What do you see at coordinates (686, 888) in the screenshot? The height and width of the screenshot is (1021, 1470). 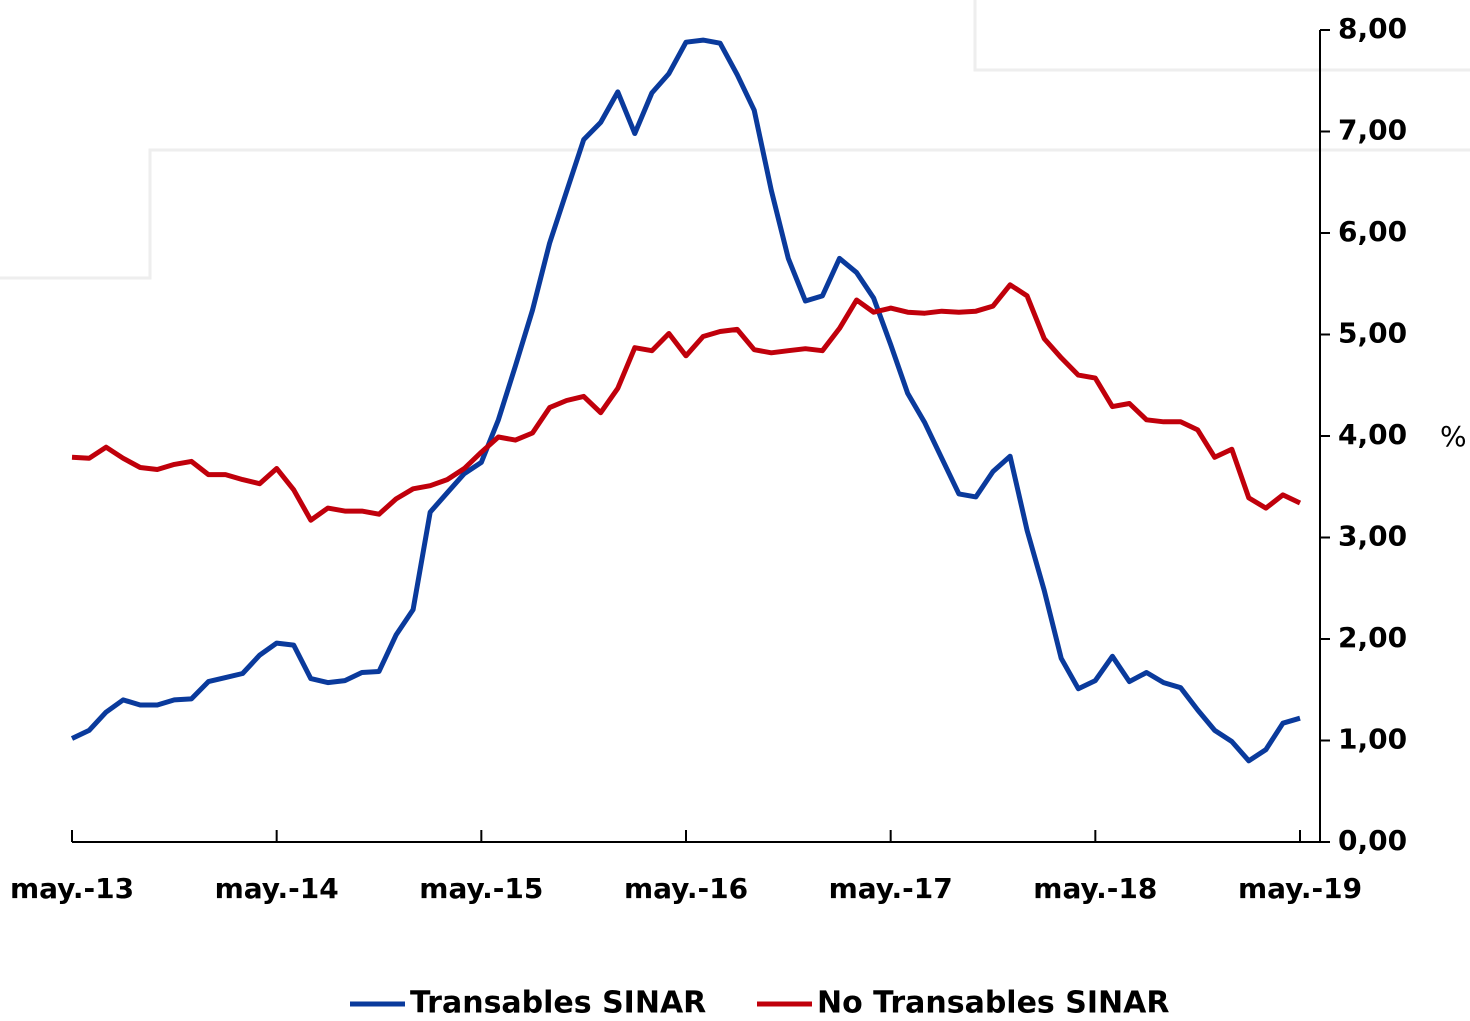 I see `x-tick-label: may.-16` at bounding box center [686, 888].